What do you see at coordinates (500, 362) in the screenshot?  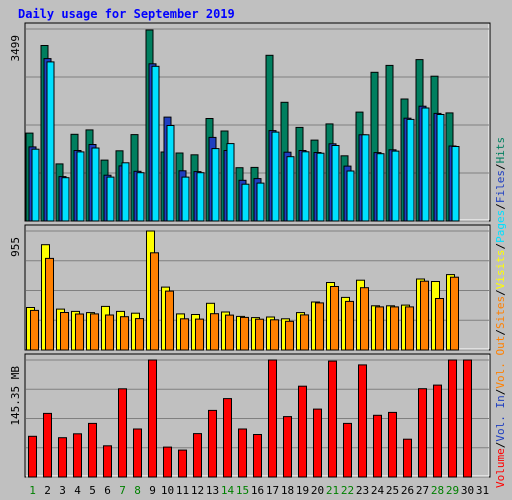 I see `legend-item-vol-out: Vol. Out` at bounding box center [500, 362].